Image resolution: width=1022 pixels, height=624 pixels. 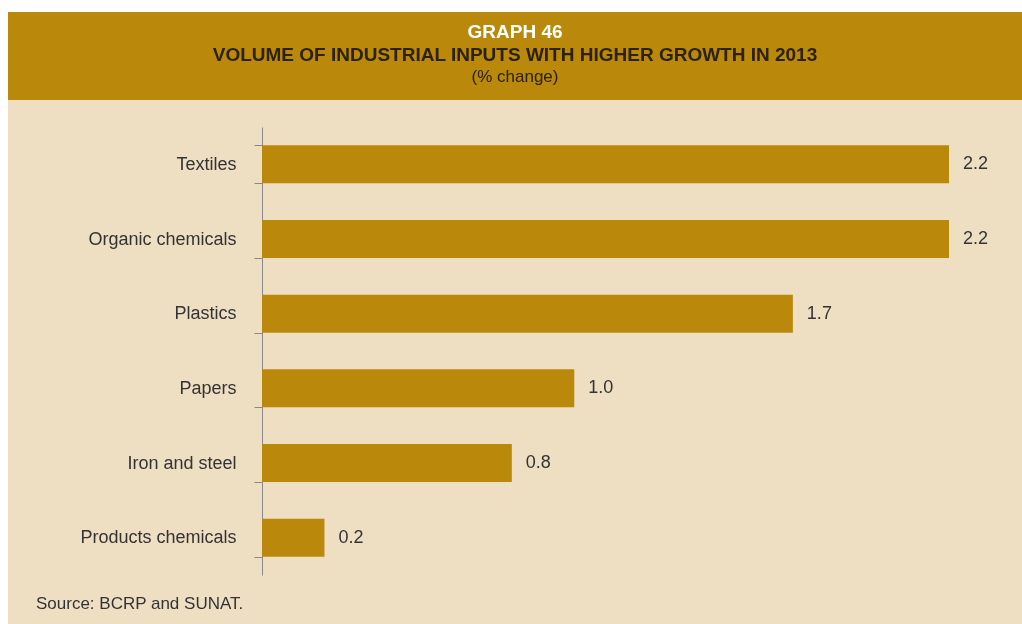 What do you see at coordinates (158, 537) in the screenshot?
I see `y-tick-label: Products chemicals` at bounding box center [158, 537].